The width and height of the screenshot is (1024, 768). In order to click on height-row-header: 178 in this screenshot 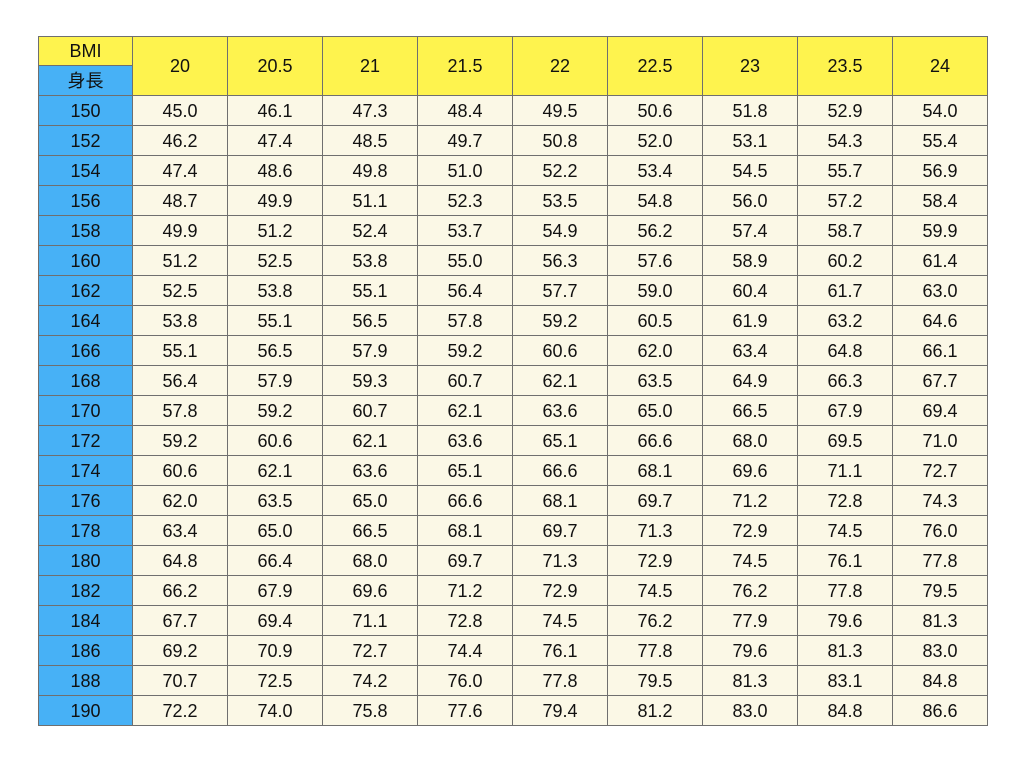, I will do `click(85, 530)`.